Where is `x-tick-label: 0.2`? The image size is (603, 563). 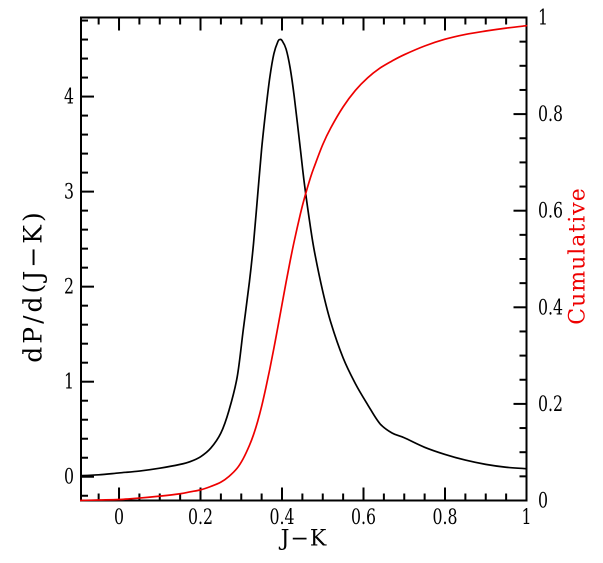 x-tick-label: 0.2 is located at coordinates (200, 518).